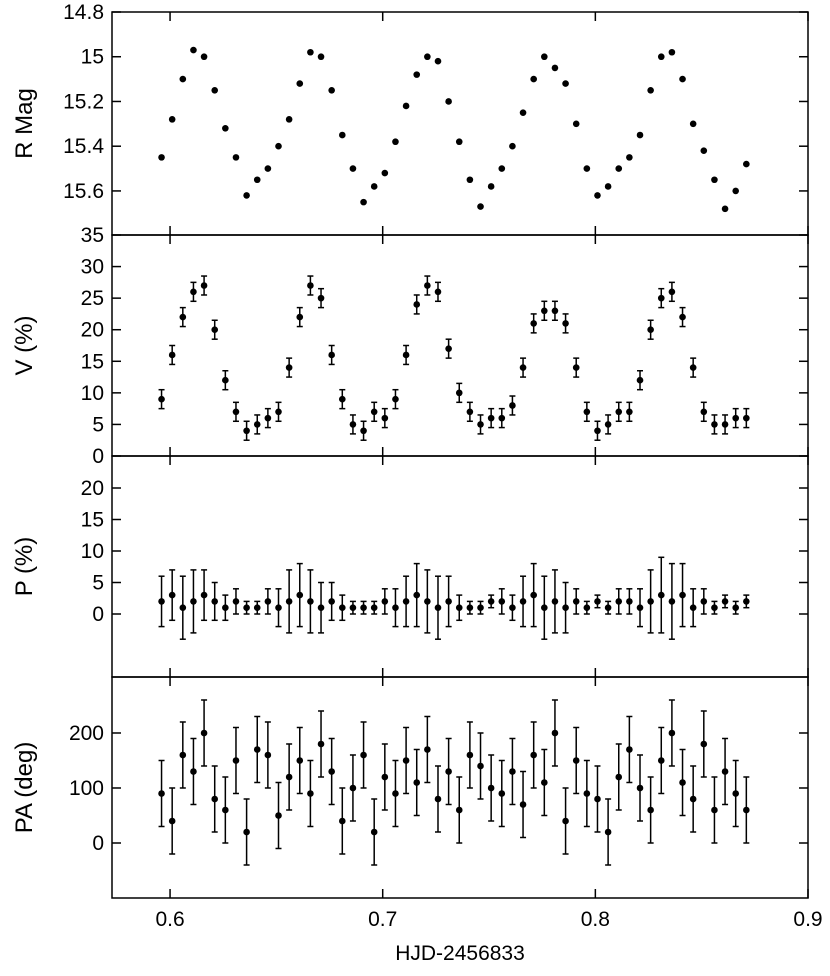 Image resolution: width=830 pixels, height=976 pixels. What do you see at coordinates (86, 733) in the screenshot?
I see `y-tick-label: 200` at bounding box center [86, 733].